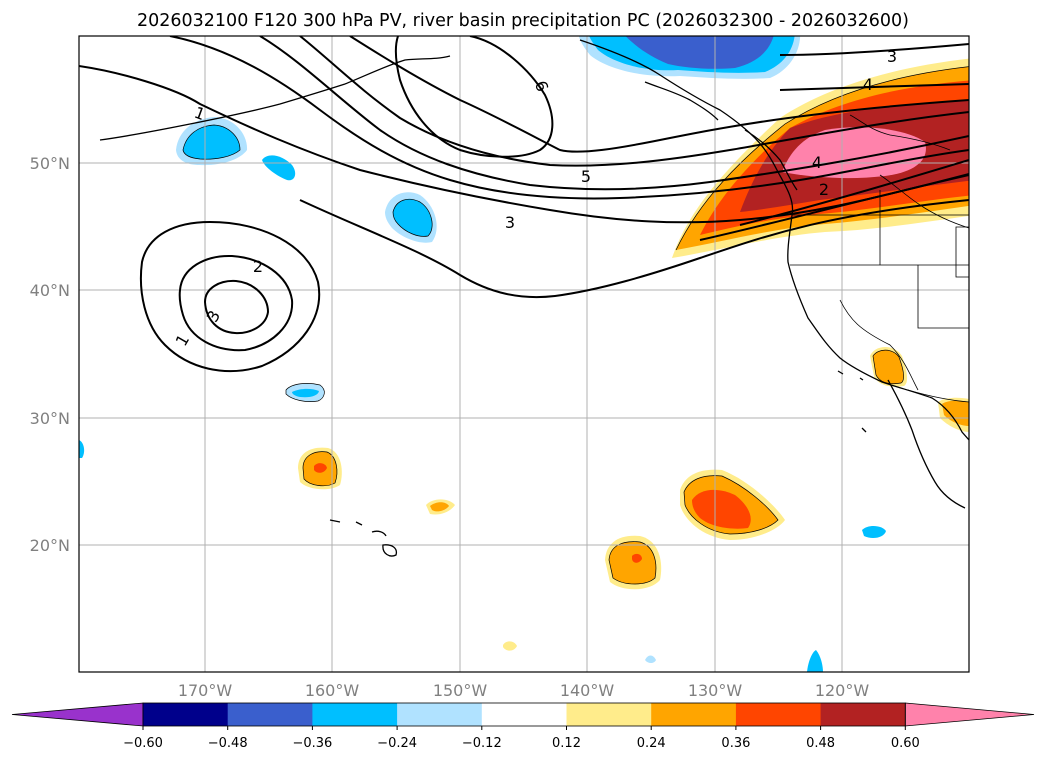 This screenshot has height=765, width=1047. I want to click on lat-label-20n: 20°N, so click(50, 545).